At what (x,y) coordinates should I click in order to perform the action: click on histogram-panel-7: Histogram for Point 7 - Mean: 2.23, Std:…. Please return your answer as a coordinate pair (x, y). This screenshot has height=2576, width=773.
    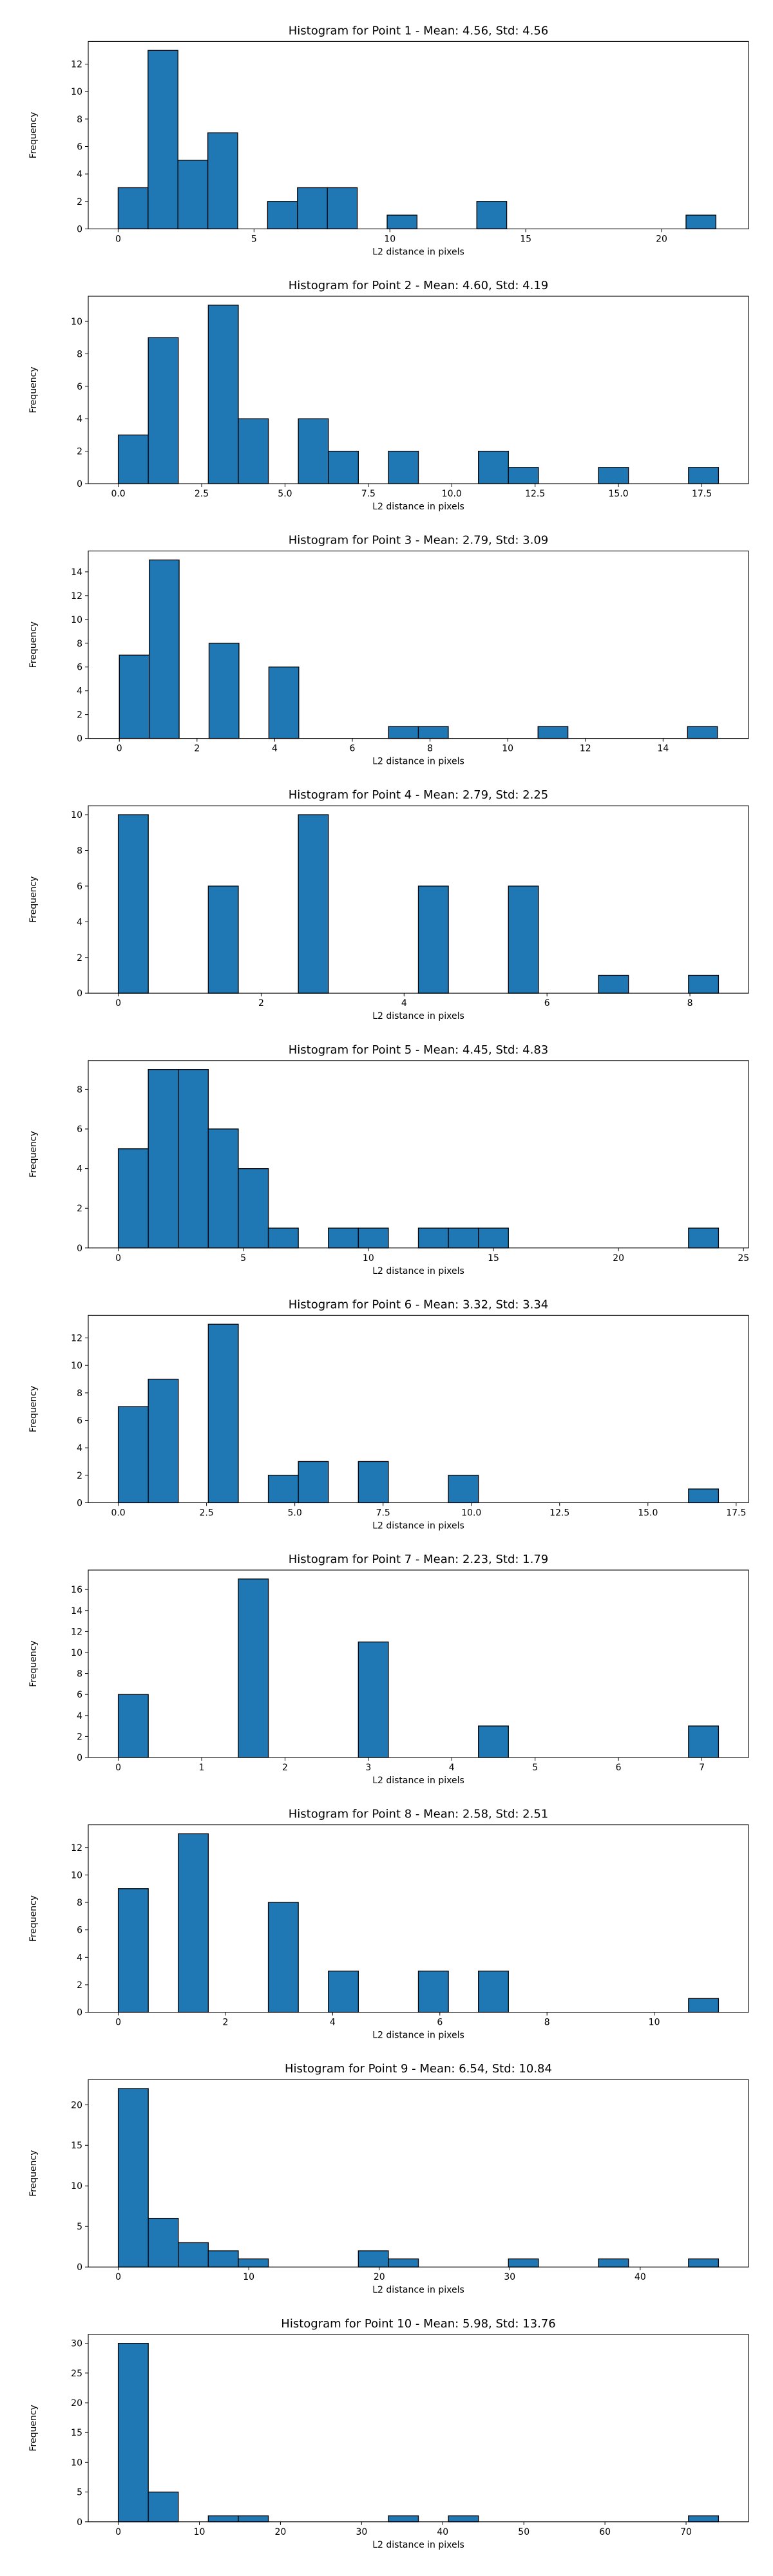
    Looking at the image, I should click on (388, 1669).